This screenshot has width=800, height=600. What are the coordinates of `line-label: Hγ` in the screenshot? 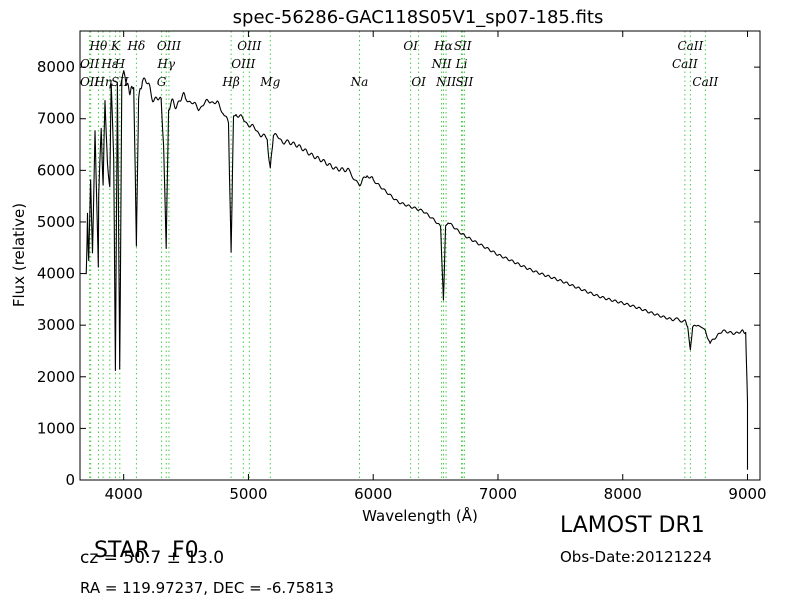 It's located at (165, 64).